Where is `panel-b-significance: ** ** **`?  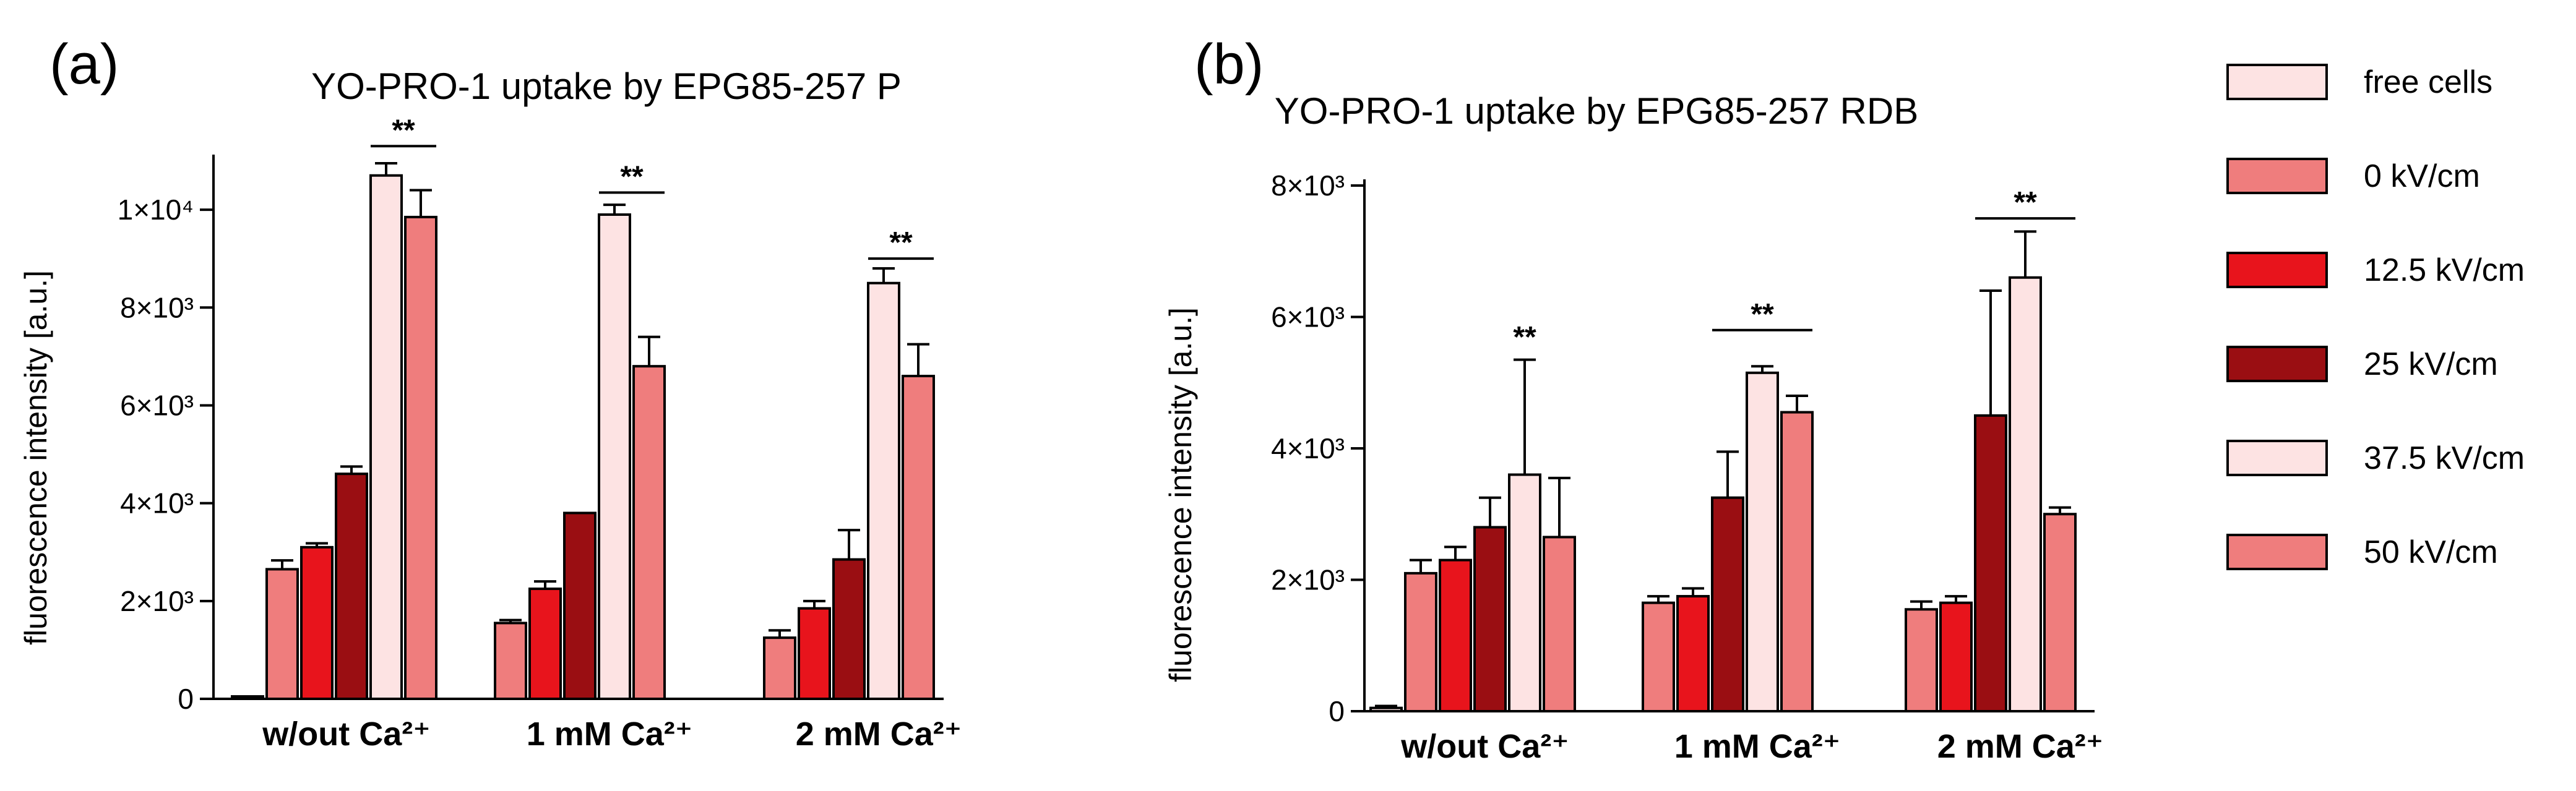 panel-b-significance: ** ** ** is located at coordinates (1794, 270).